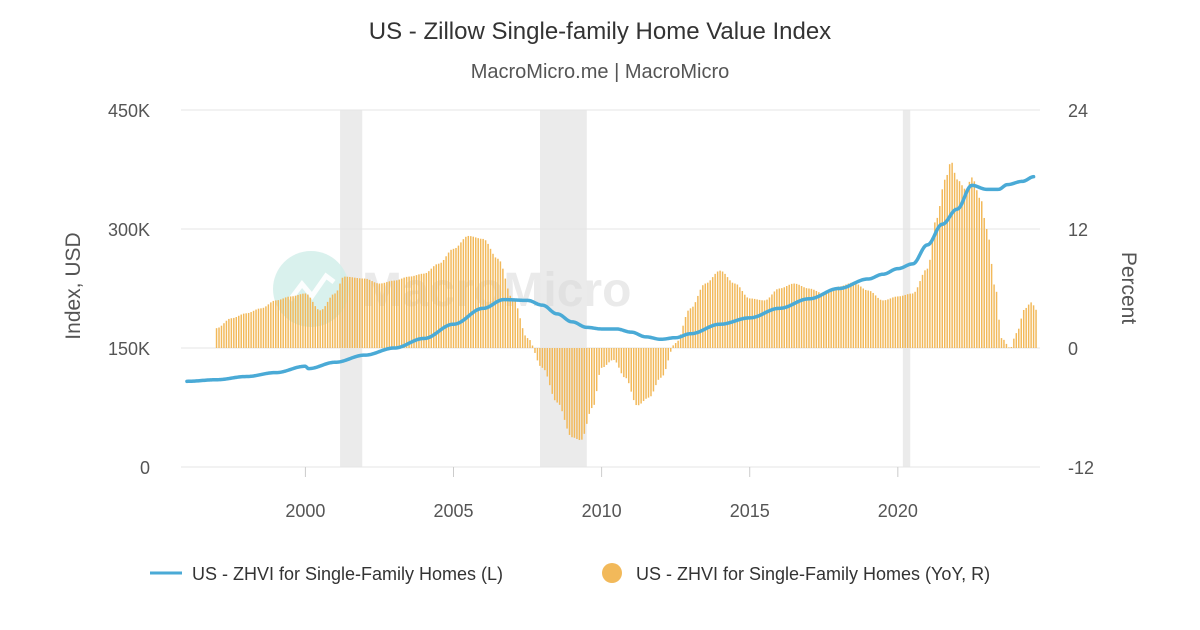  Describe the element at coordinates (602, 511) in the screenshot. I see `x-tick-label: 2010` at that location.